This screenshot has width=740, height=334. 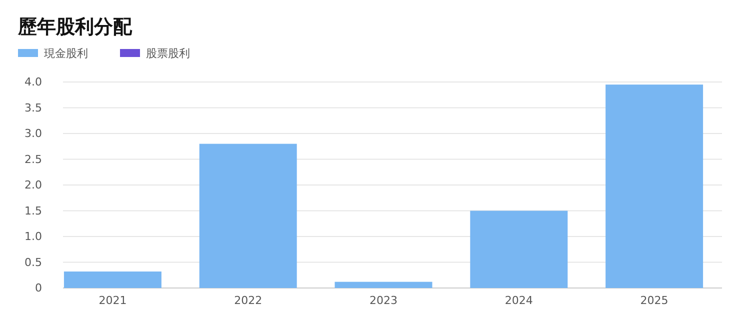 What do you see at coordinates (518, 300) in the screenshot?
I see `x-tick-label: 2024` at bounding box center [518, 300].